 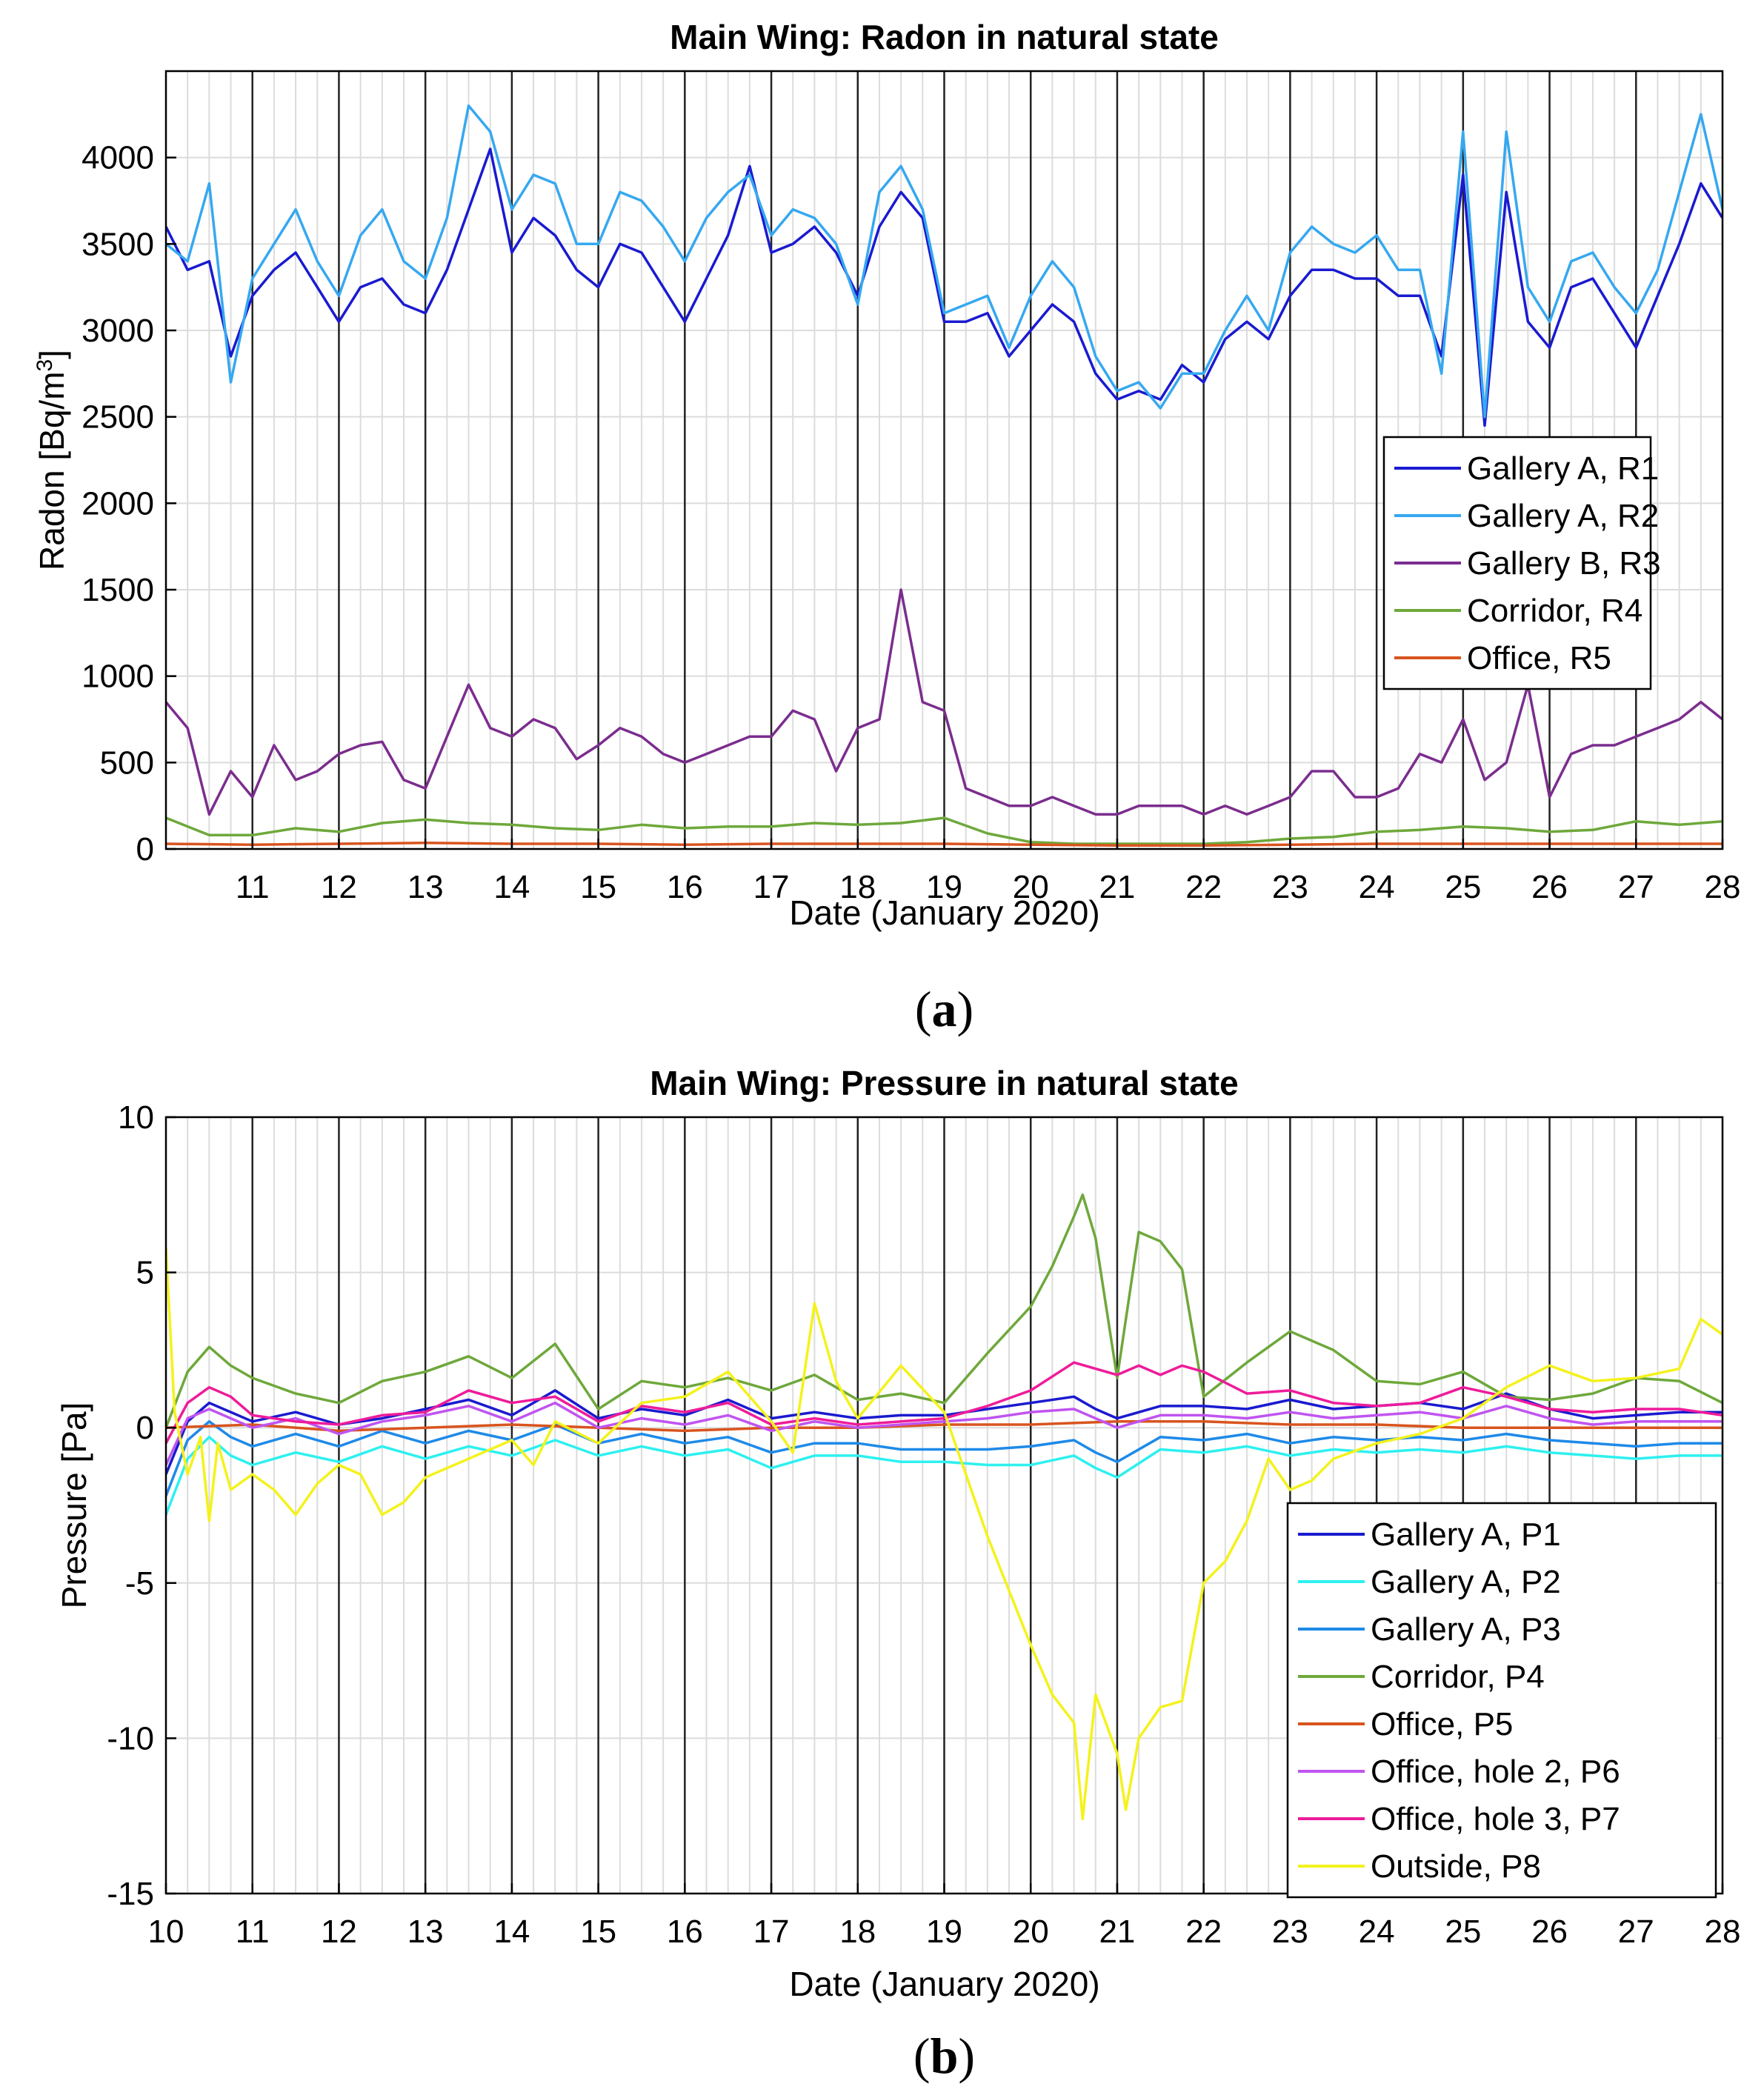 What do you see at coordinates (1563, 468) in the screenshot?
I see `legend-label: Gallery A, R1` at bounding box center [1563, 468].